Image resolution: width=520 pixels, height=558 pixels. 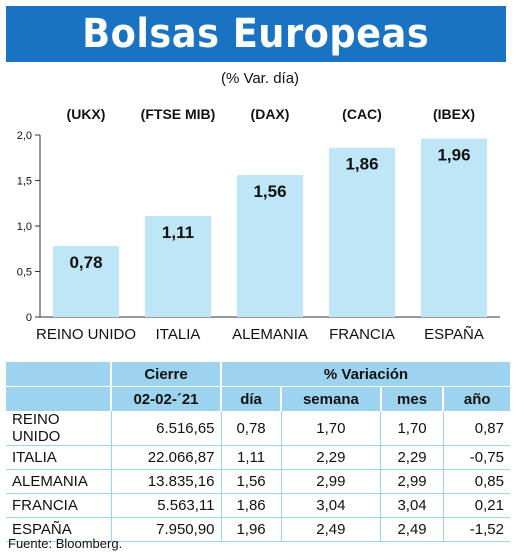 What do you see at coordinates (251, 481) in the screenshot?
I see `row-dia: 1,56` at bounding box center [251, 481].